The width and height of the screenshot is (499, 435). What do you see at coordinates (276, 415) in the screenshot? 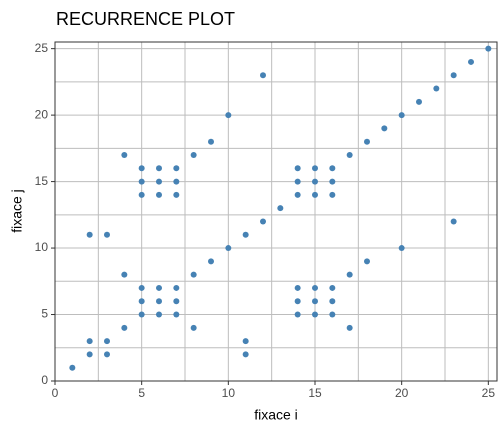
I see `x-axis-label: fixace i` at bounding box center [276, 415].